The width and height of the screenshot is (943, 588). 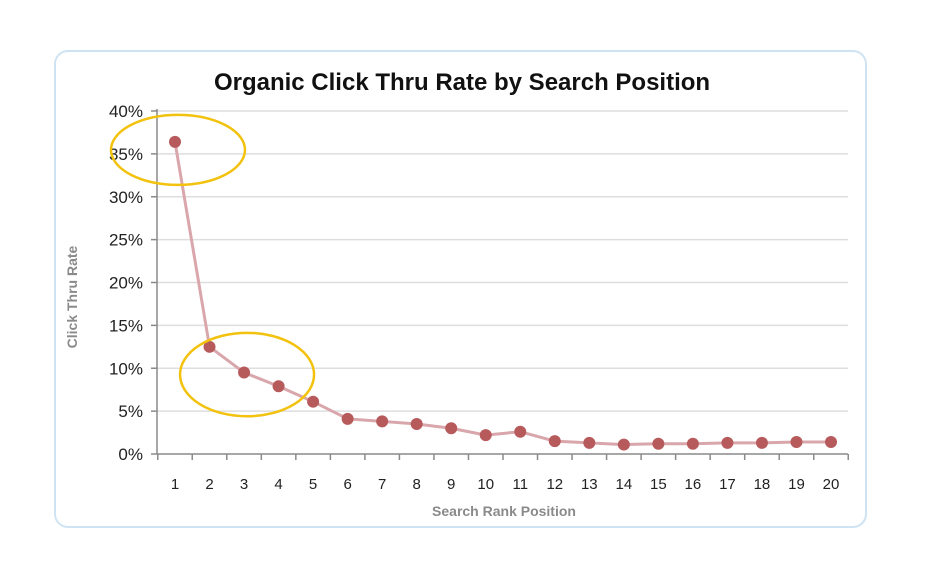 What do you see at coordinates (505, 484) in the screenshot?
I see `x-tick-labels: 1 2 3 4 5 6 7 8 9 10 11 12 13 14 15 16 17 18 19 20` at bounding box center [505, 484].